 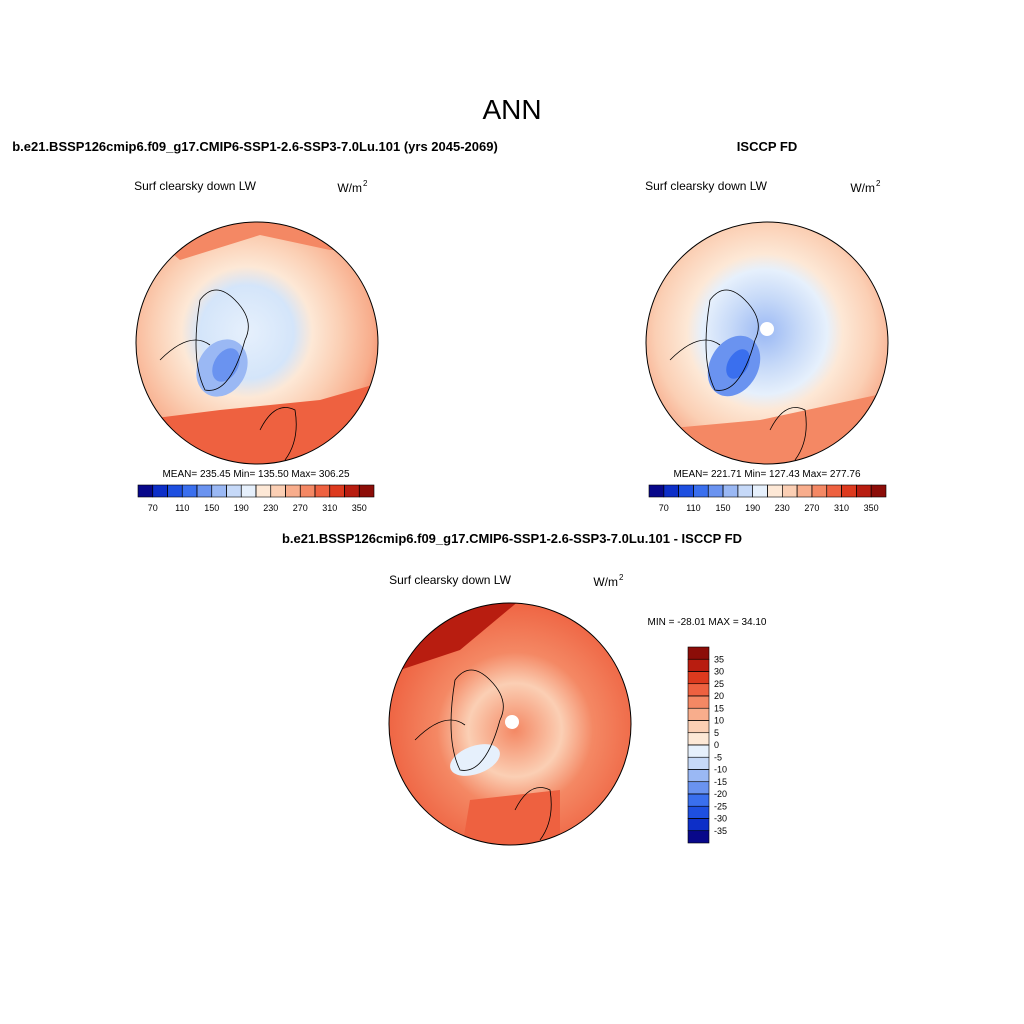 What do you see at coordinates (719, 696) in the screenshot?
I see `colorbar-tick-label: 20` at bounding box center [719, 696].